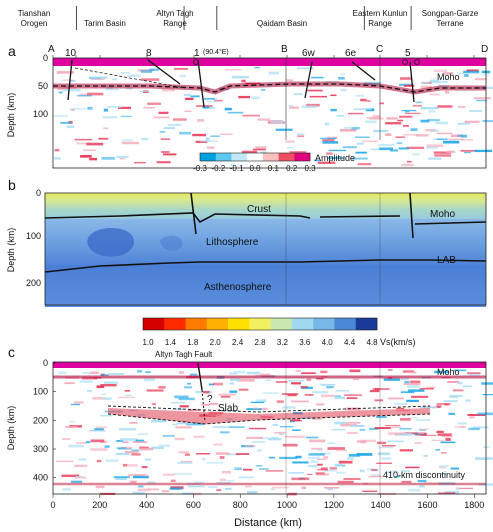  Describe the element at coordinates (255, 168) in the screenshot. I see `colorbar-tick-label: 0.0` at that location.